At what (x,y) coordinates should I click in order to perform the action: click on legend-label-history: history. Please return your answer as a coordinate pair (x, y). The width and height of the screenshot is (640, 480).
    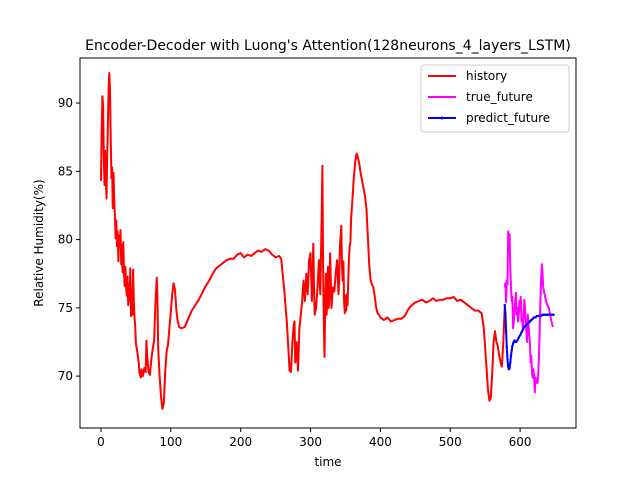
    Looking at the image, I should click on (486, 76).